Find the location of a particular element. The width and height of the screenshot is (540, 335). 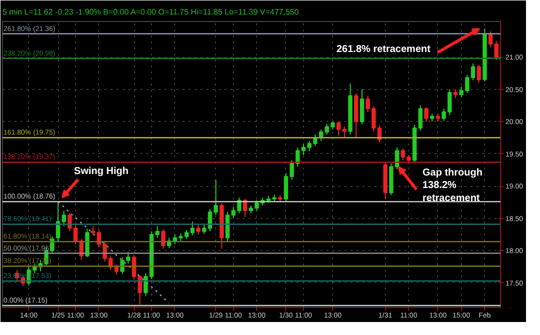

annotation: Swing High is located at coordinates (101, 172).